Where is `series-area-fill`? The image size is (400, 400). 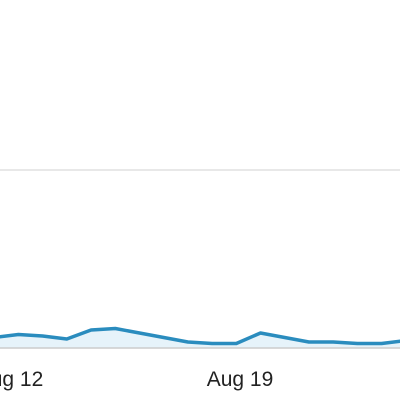
series-area-fill is located at coordinates (200, 338).